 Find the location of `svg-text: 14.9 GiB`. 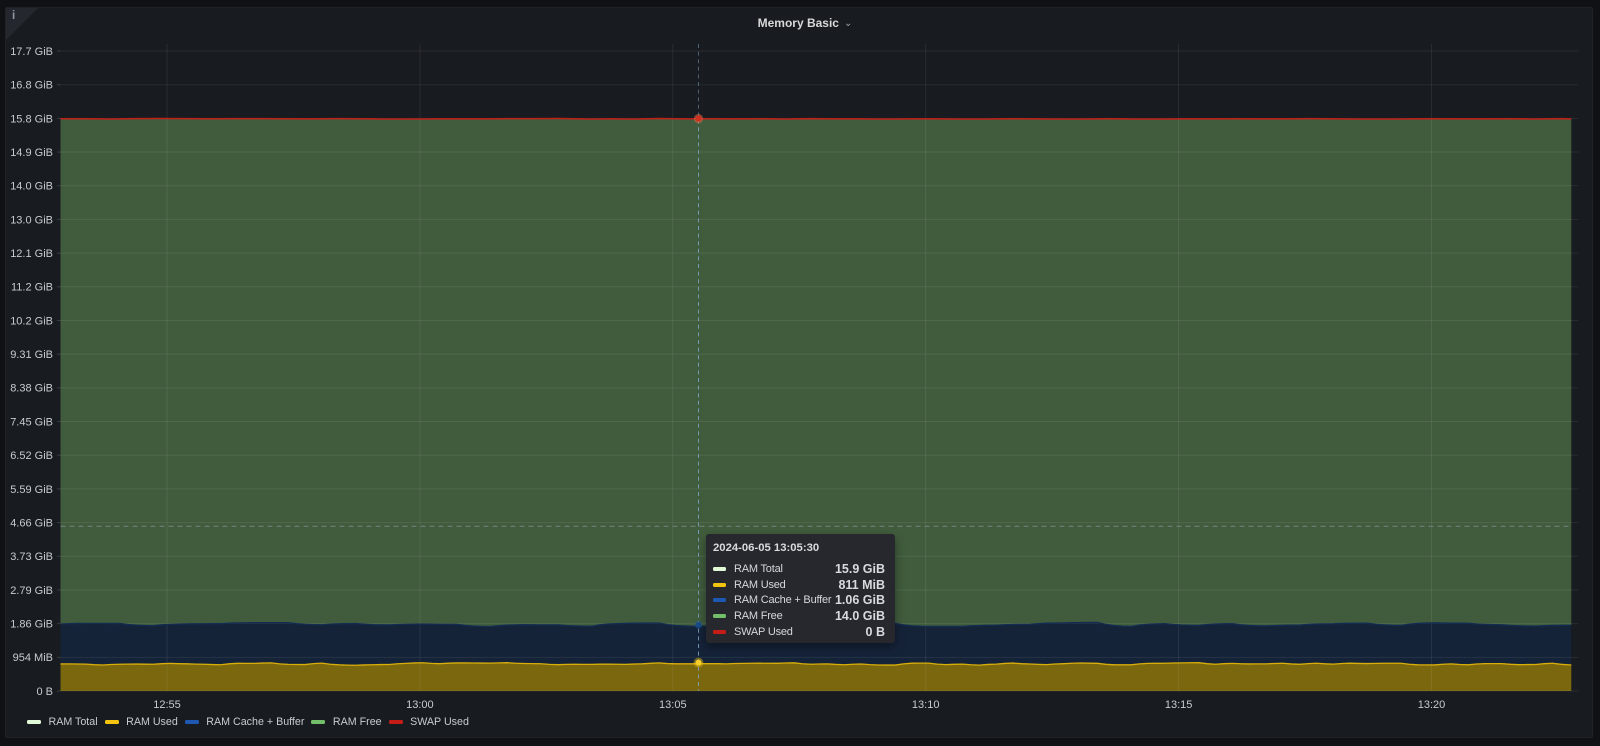

svg-text: 14.9 GiB is located at coordinates (31, 153).